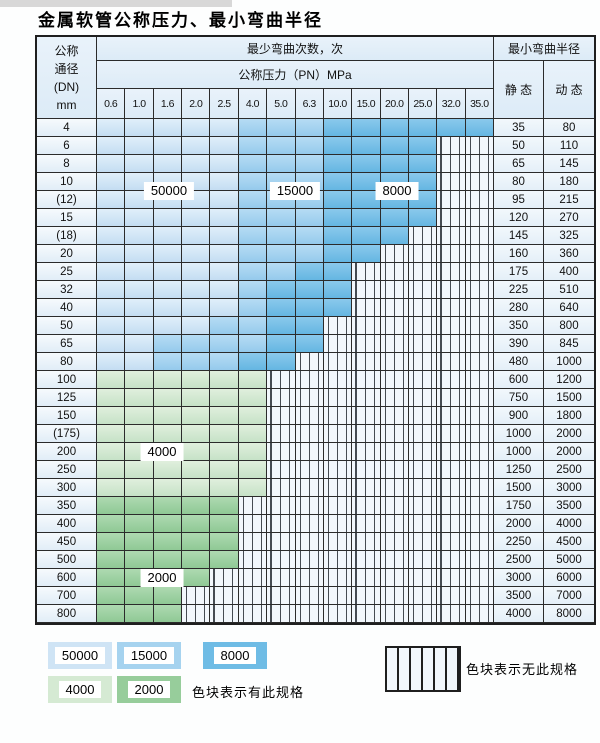  I want to click on dynamic-radius-cell: 1800, so click(569, 416).